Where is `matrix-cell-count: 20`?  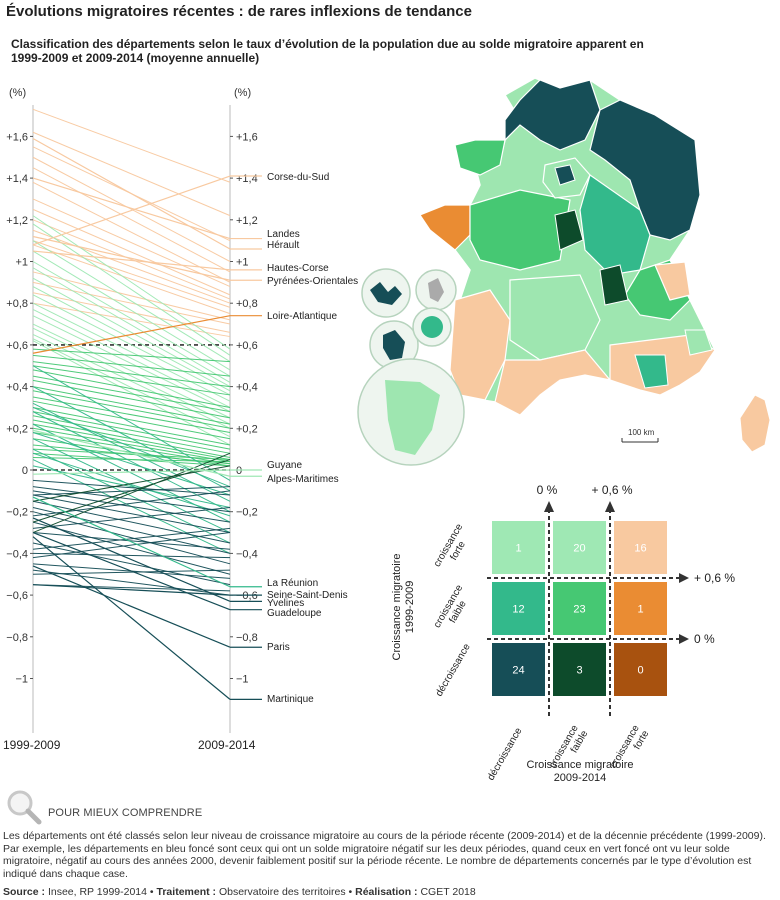 matrix-cell-count: 20 is located at coordinates (579, 549).